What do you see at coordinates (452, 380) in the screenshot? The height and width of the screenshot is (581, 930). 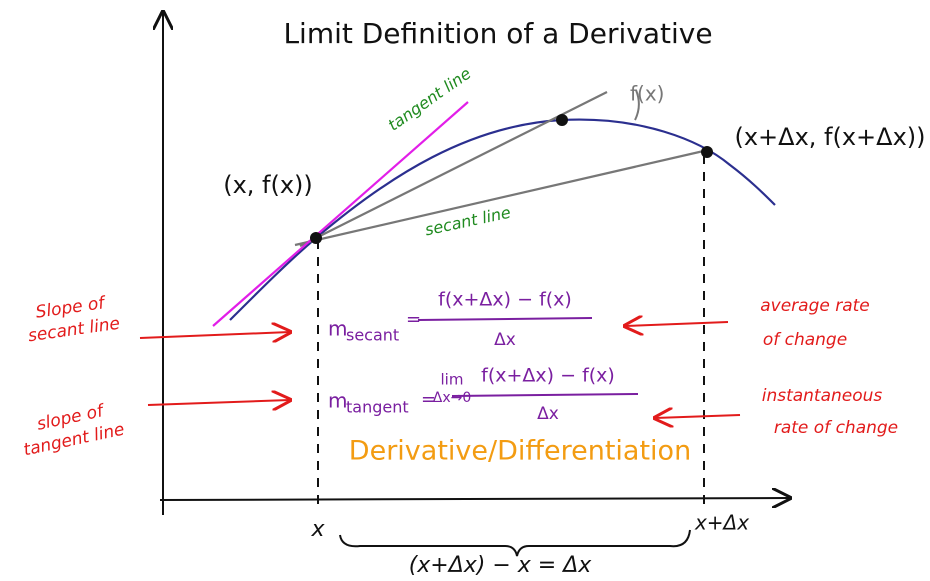 I see `formula: lim` at bounding box center [452, 380].